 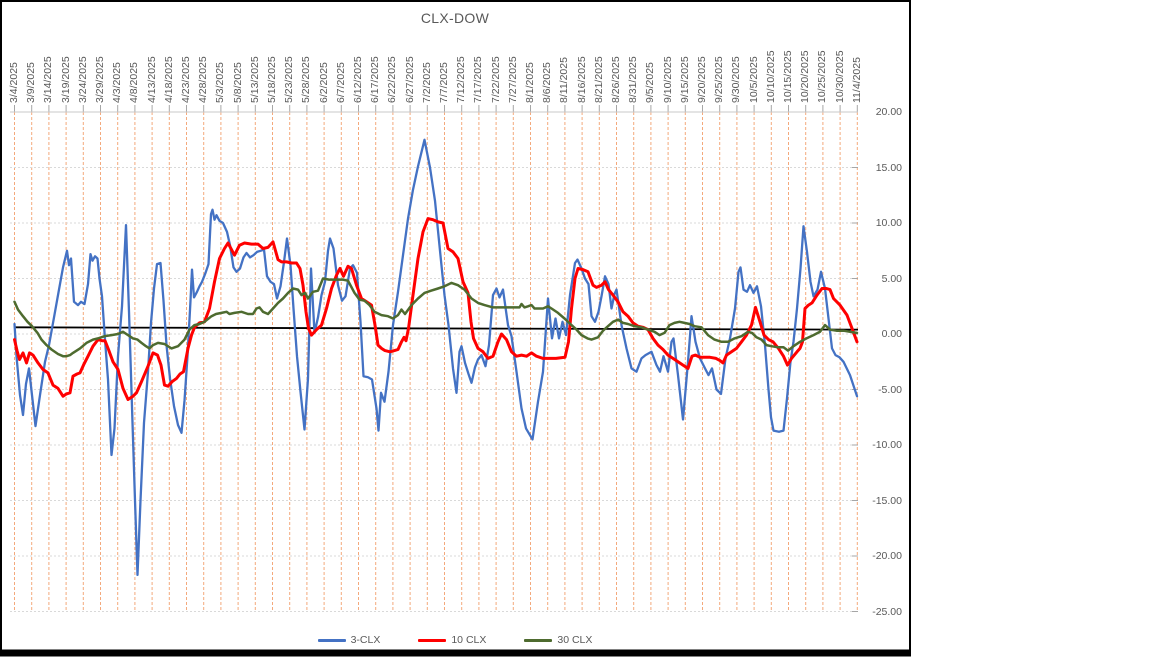 I want to click on series-line-30clx, so click(x=436, y=317).